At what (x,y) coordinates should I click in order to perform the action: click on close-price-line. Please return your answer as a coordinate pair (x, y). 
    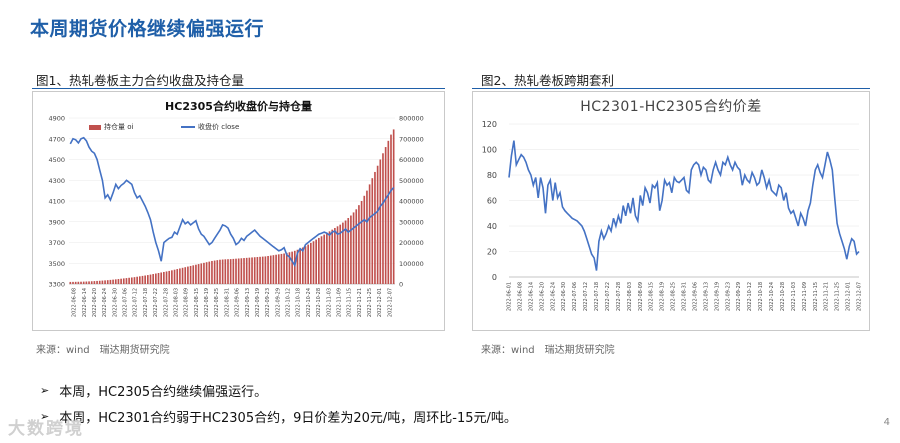
    Looking at the image, I should click on (232, 202).